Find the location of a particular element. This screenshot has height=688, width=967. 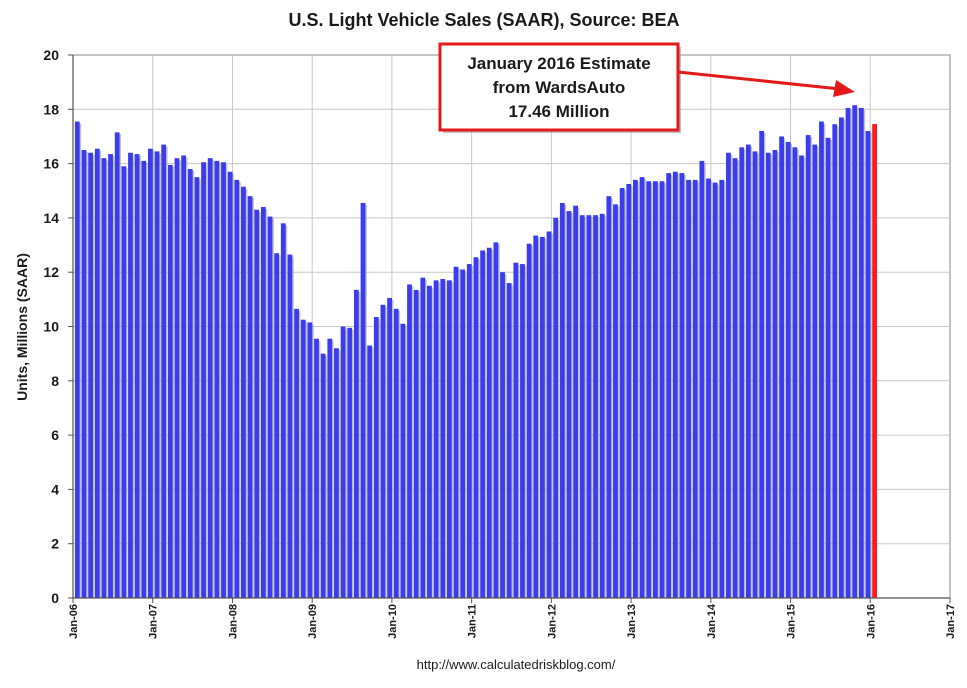

annotation-line: 17.46 Million is located at coordinates (558, 111).